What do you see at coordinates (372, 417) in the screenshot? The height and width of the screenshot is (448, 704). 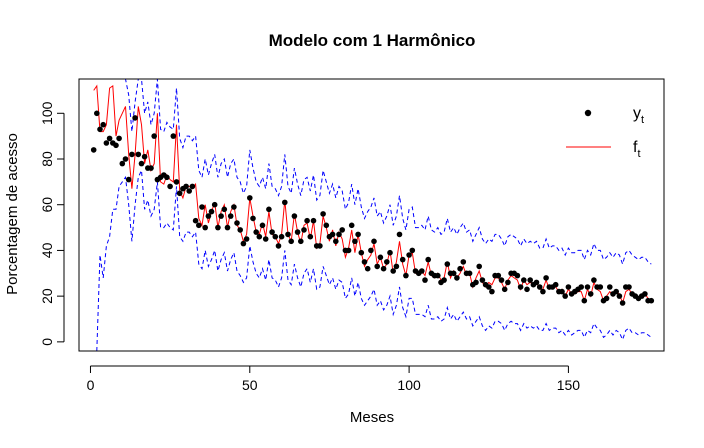 I see `x-axis-label: Meses` at bounding box center [372, 417].